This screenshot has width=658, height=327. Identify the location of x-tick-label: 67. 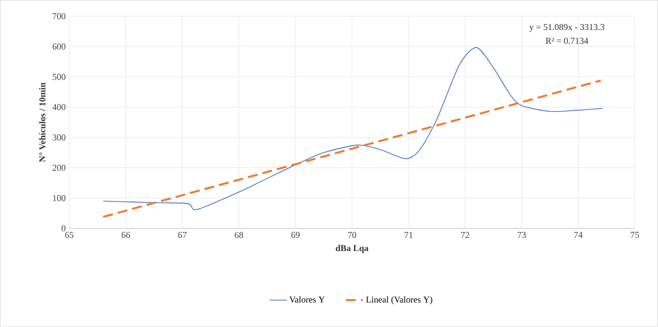
(182, 235).